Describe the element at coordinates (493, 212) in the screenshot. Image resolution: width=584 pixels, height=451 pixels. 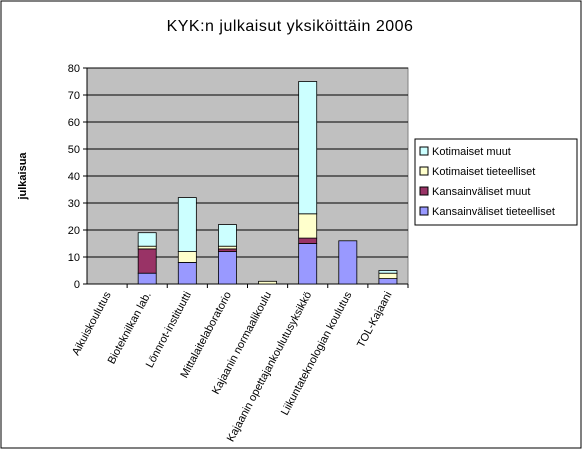
I see `legend-label: Kansainväliset tieteelliset` at that location.